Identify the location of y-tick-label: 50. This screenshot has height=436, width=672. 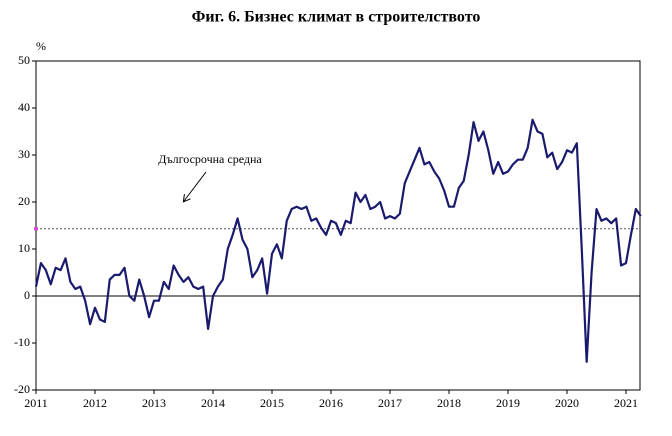
(24, 60).